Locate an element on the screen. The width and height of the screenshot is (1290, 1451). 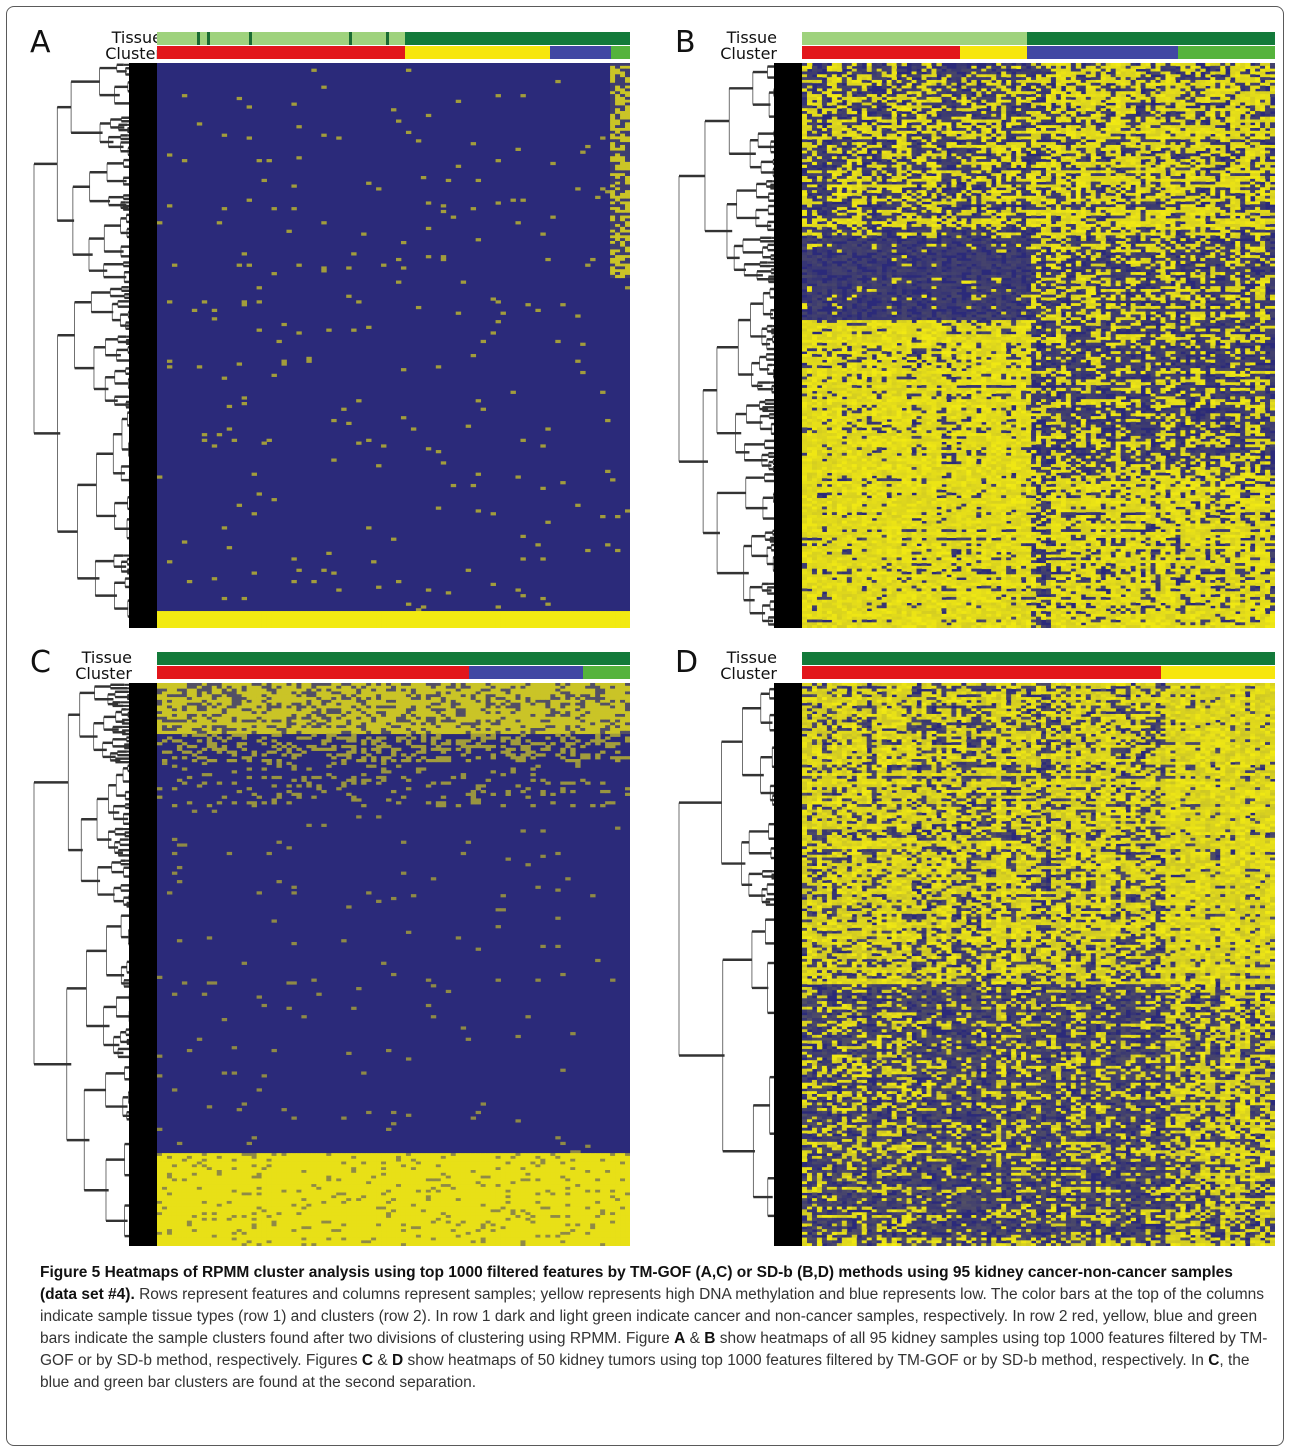
figure-label: Figure 5 is located at coordinates (70, 1272).